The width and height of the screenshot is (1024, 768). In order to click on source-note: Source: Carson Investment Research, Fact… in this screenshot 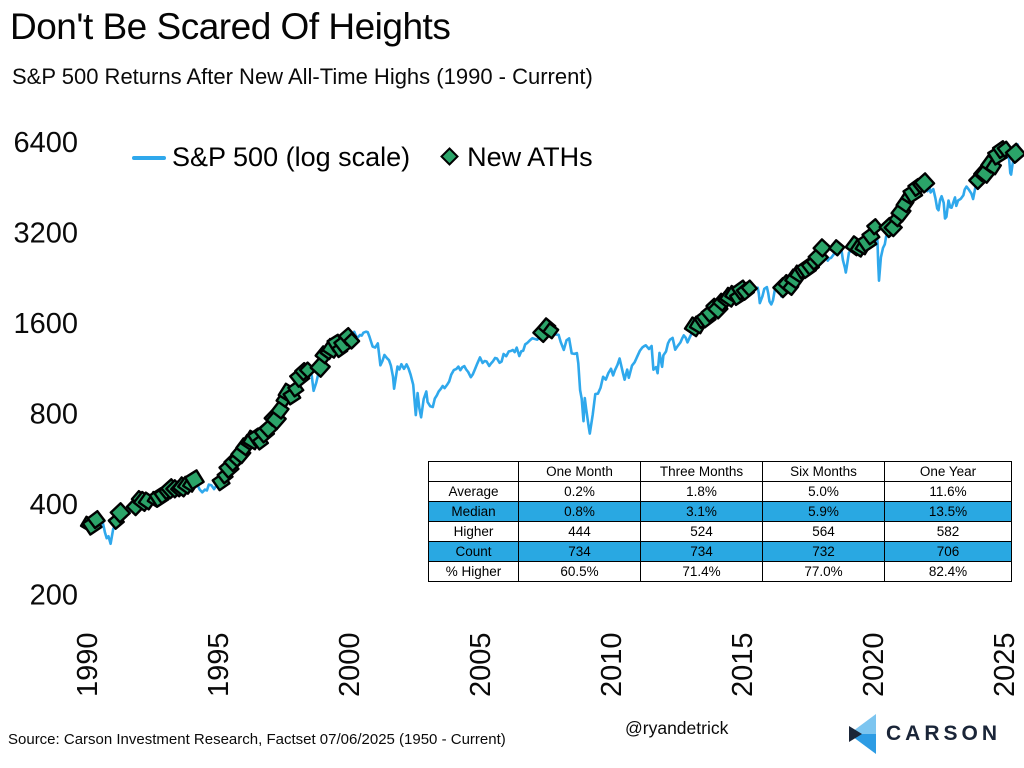, I will do `click(257, 739)`.